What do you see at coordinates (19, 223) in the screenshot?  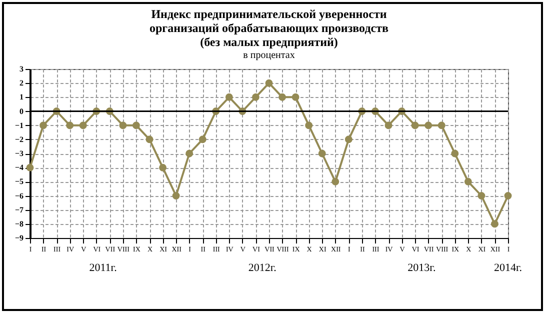 I see `y-tick-label: −8` at bounding box center [19, 223].